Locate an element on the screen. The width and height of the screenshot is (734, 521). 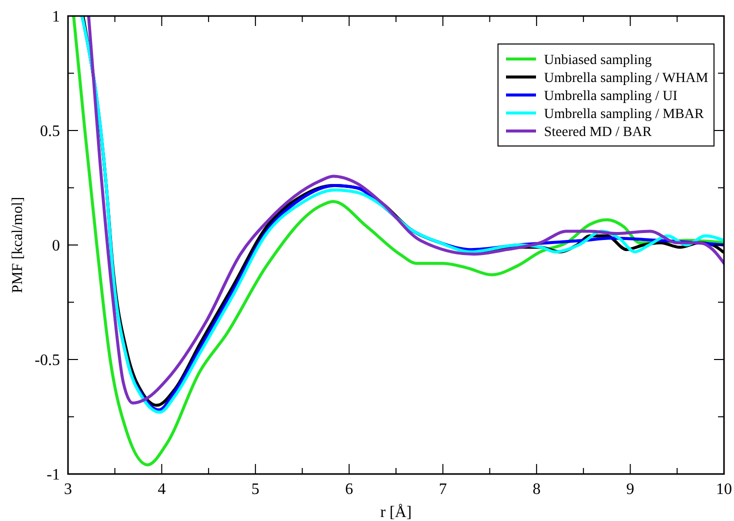
legend-label: Umbrella sampling / WHAM is located at coordinates (626, 78).